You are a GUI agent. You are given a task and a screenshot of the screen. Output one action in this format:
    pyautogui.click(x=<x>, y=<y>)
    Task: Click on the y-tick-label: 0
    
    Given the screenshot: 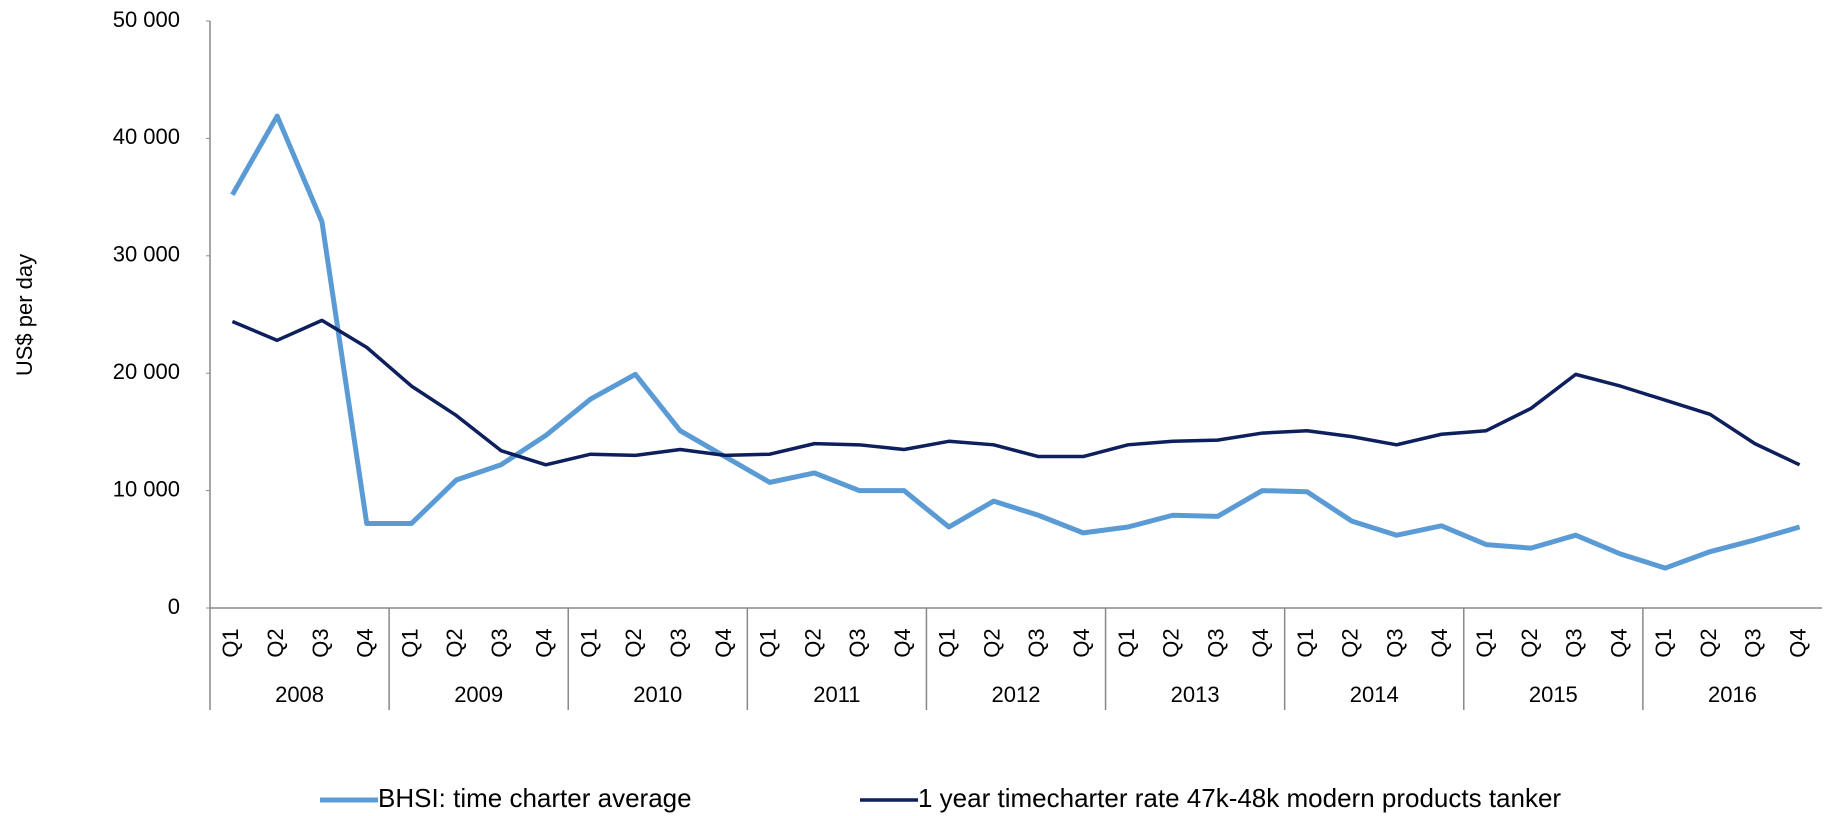 What is the action you would take?
    pyautogui.click(x=174, y=606)
    